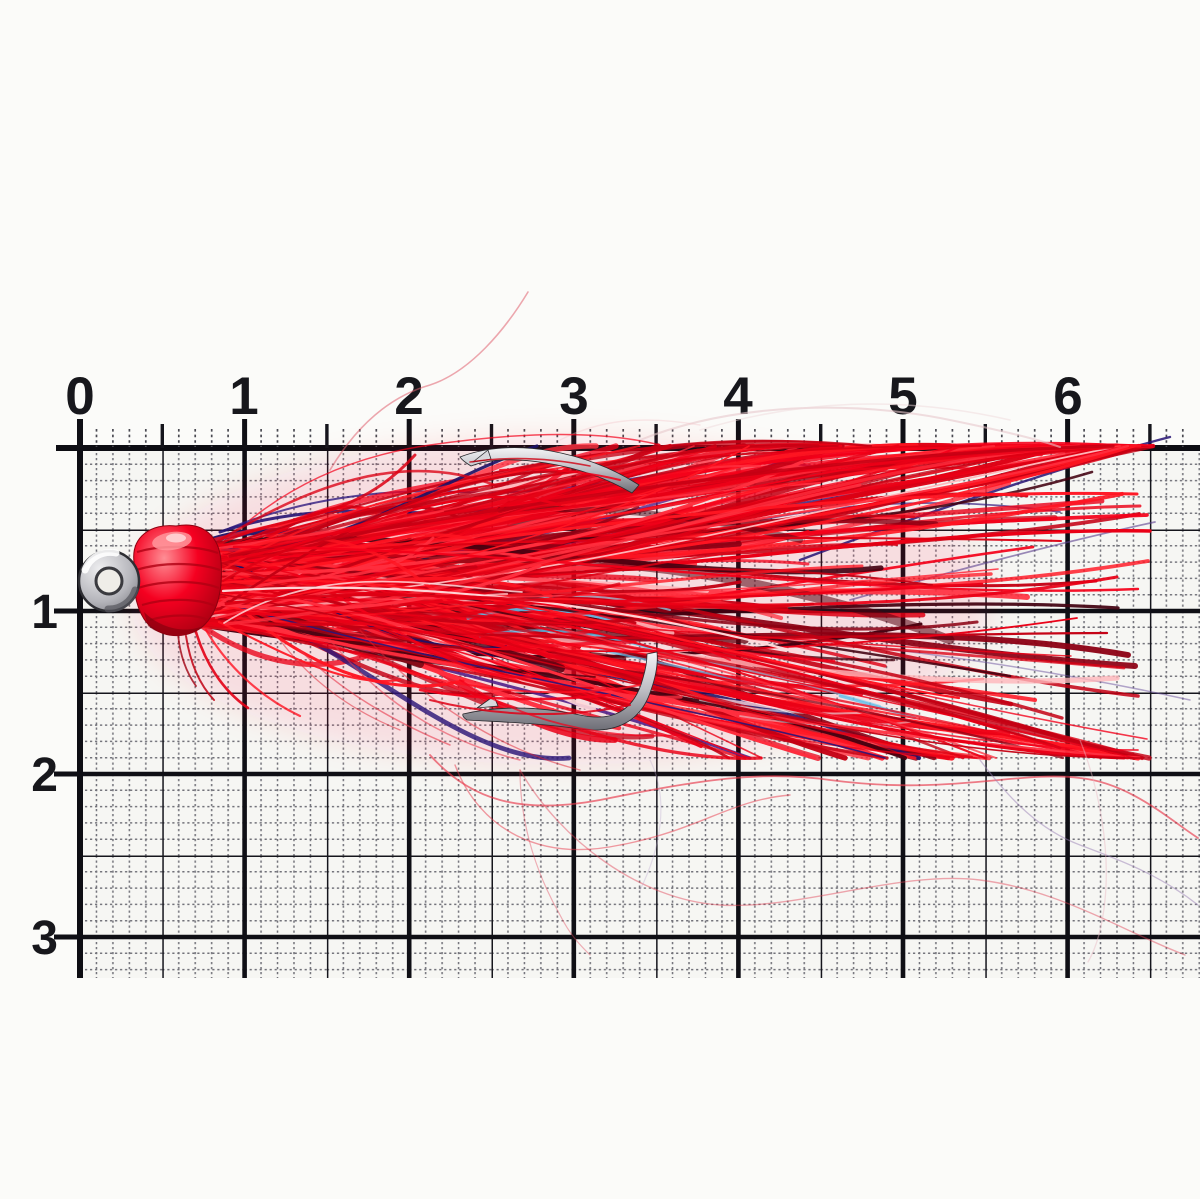 The height and width of the screenshot is (1199, 1200). I want to click on ruler-number-left-2: 2, so click(44, 775).